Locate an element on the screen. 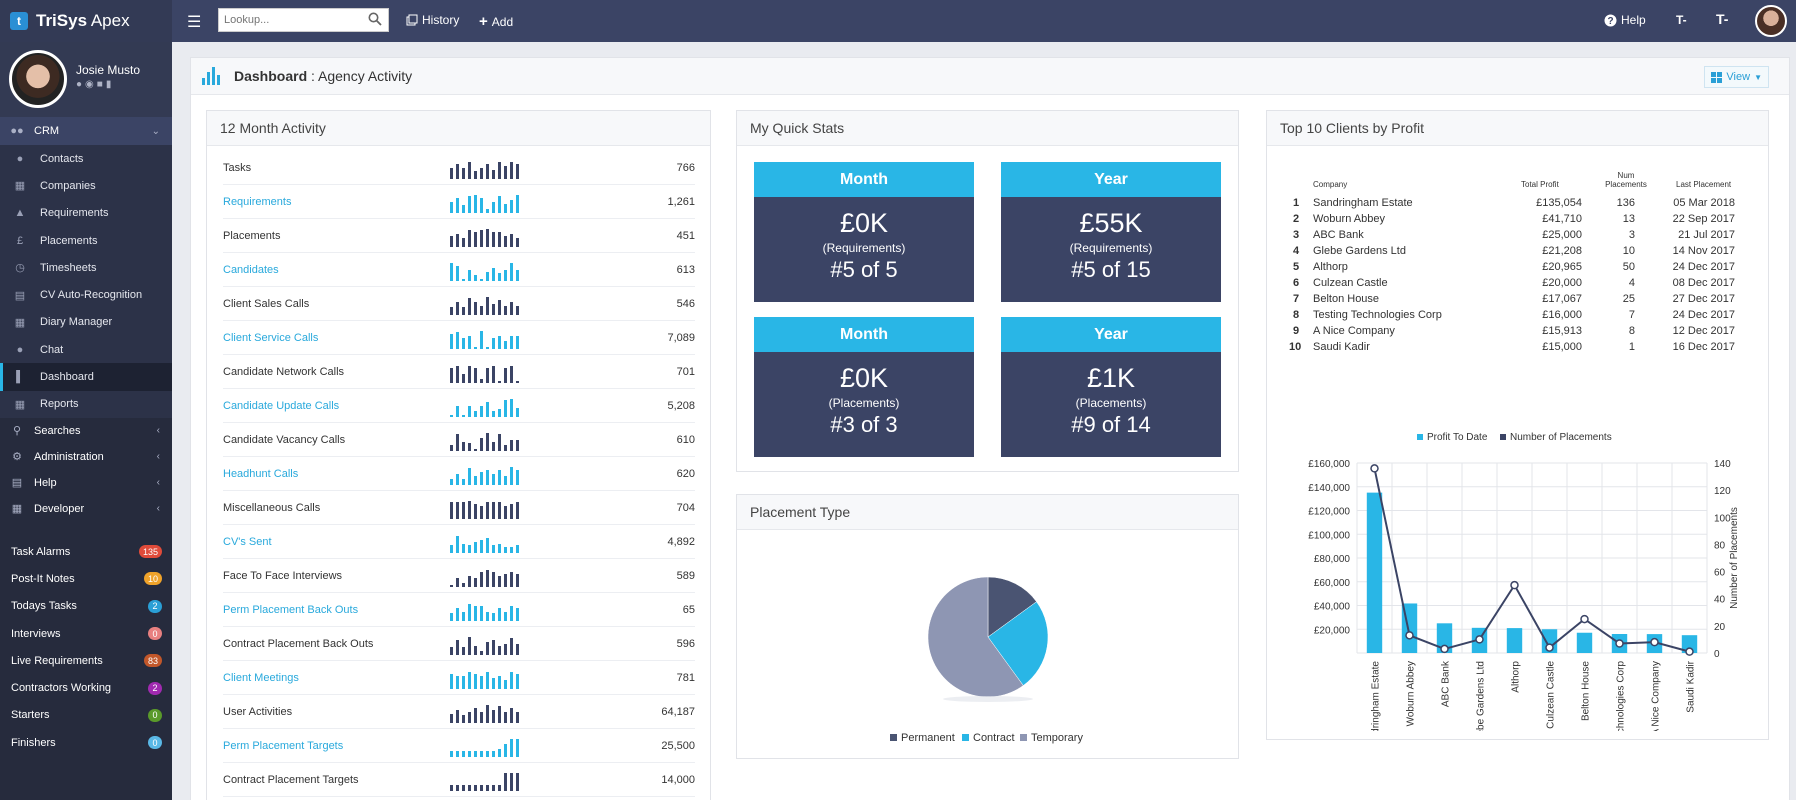 Image resolution: width=1796 pixels, height=800 pixels. counter-contractors-working: Contractors Working 2 is located at coordinates (86, 687).